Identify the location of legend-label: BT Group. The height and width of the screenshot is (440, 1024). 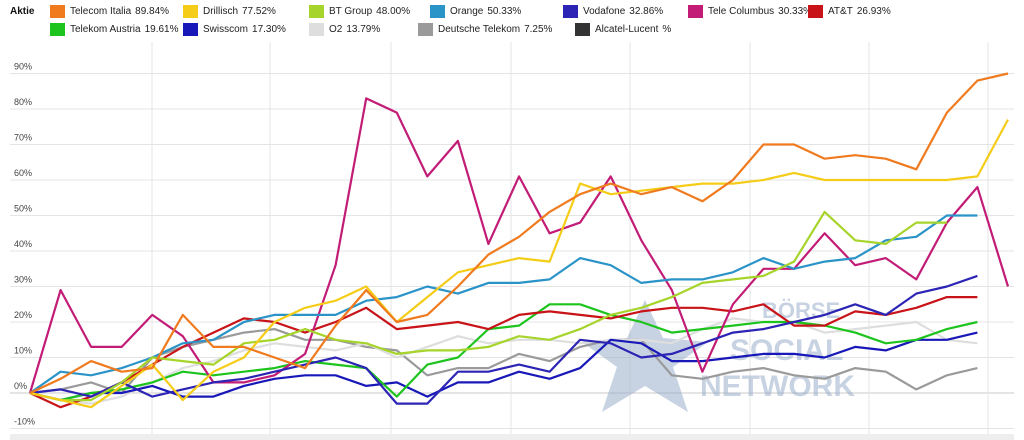
(351, 11).